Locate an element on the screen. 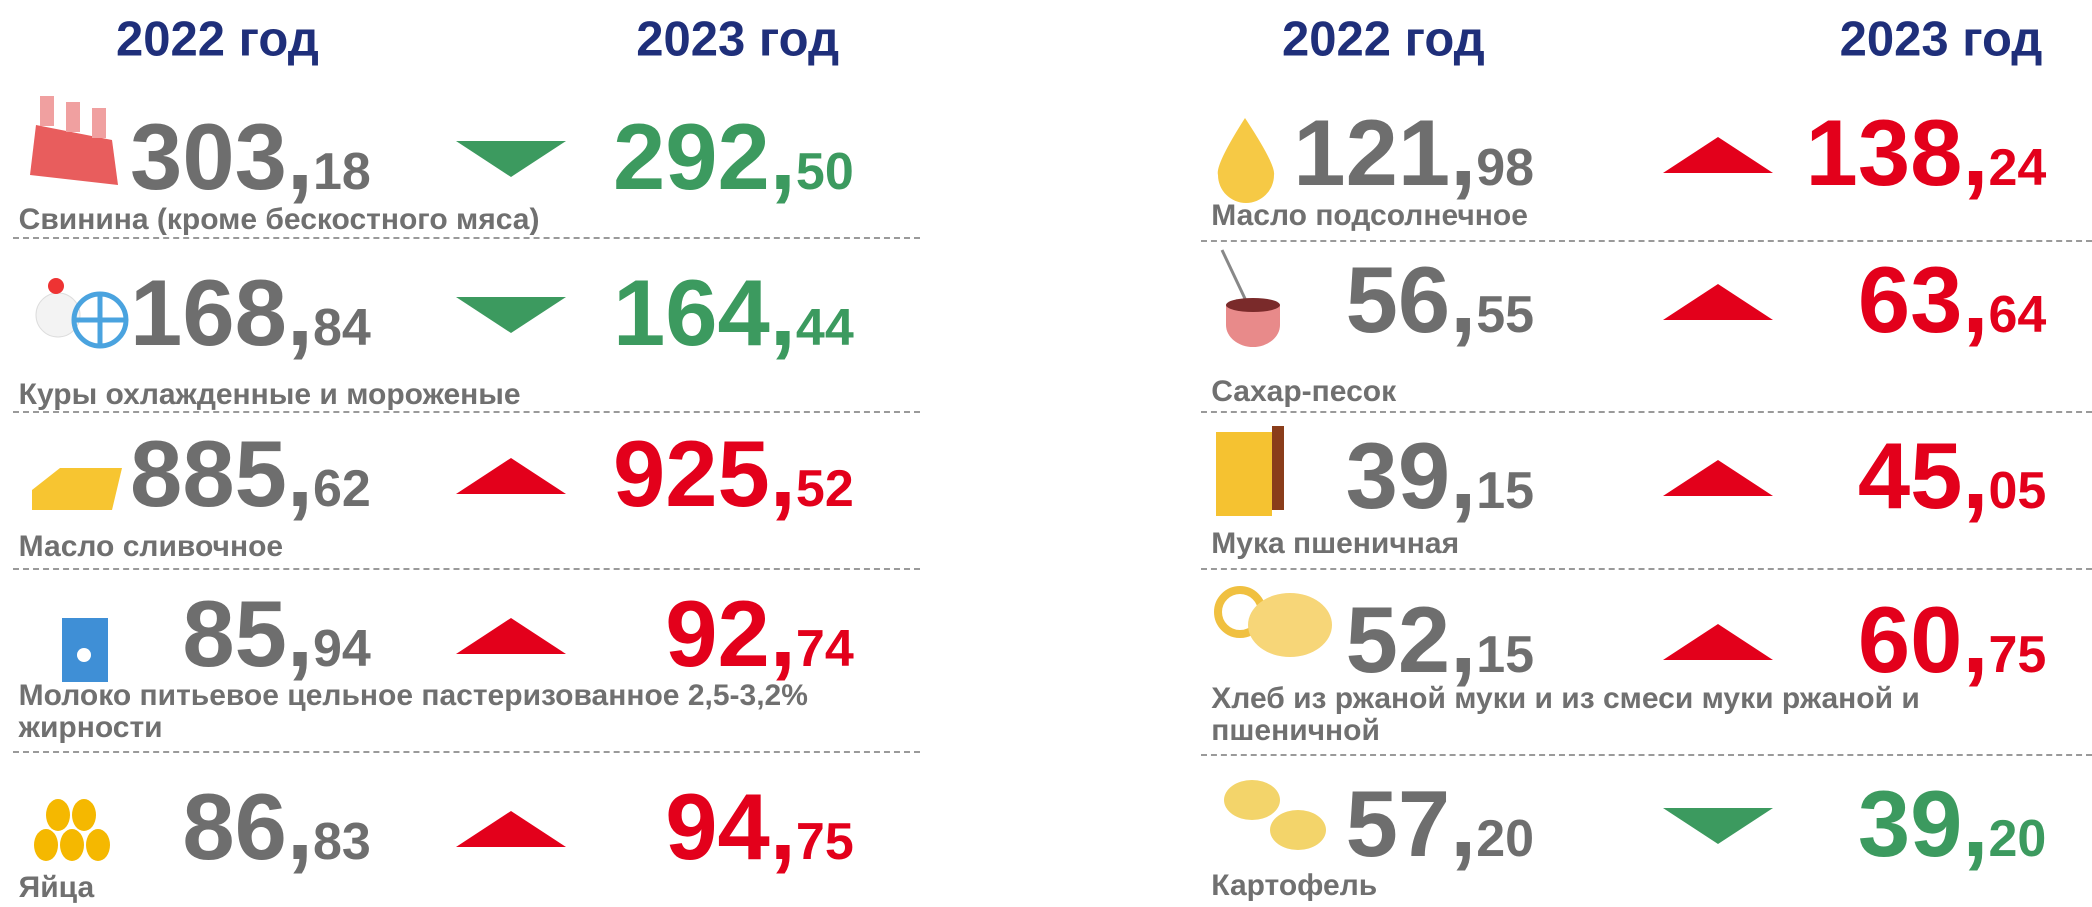  price: 92,74 is located at coordinates (759, 633).